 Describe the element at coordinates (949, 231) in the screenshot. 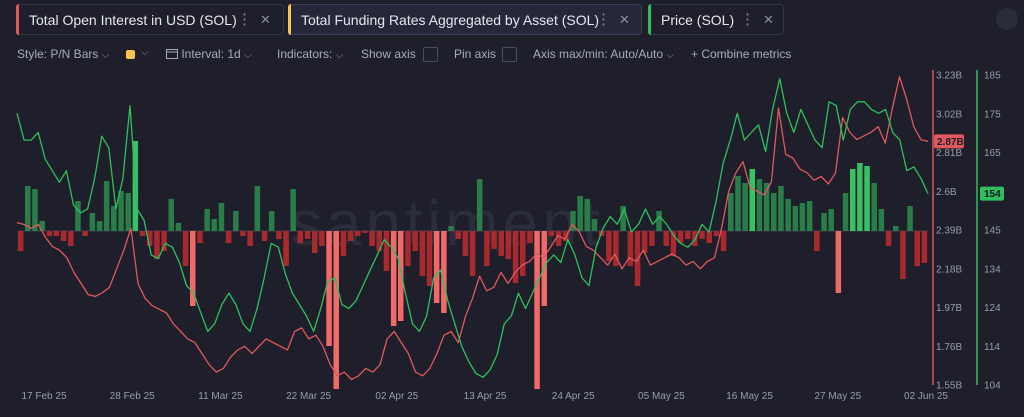

I see `open-interest-tick-label: 2.39B` at that location.